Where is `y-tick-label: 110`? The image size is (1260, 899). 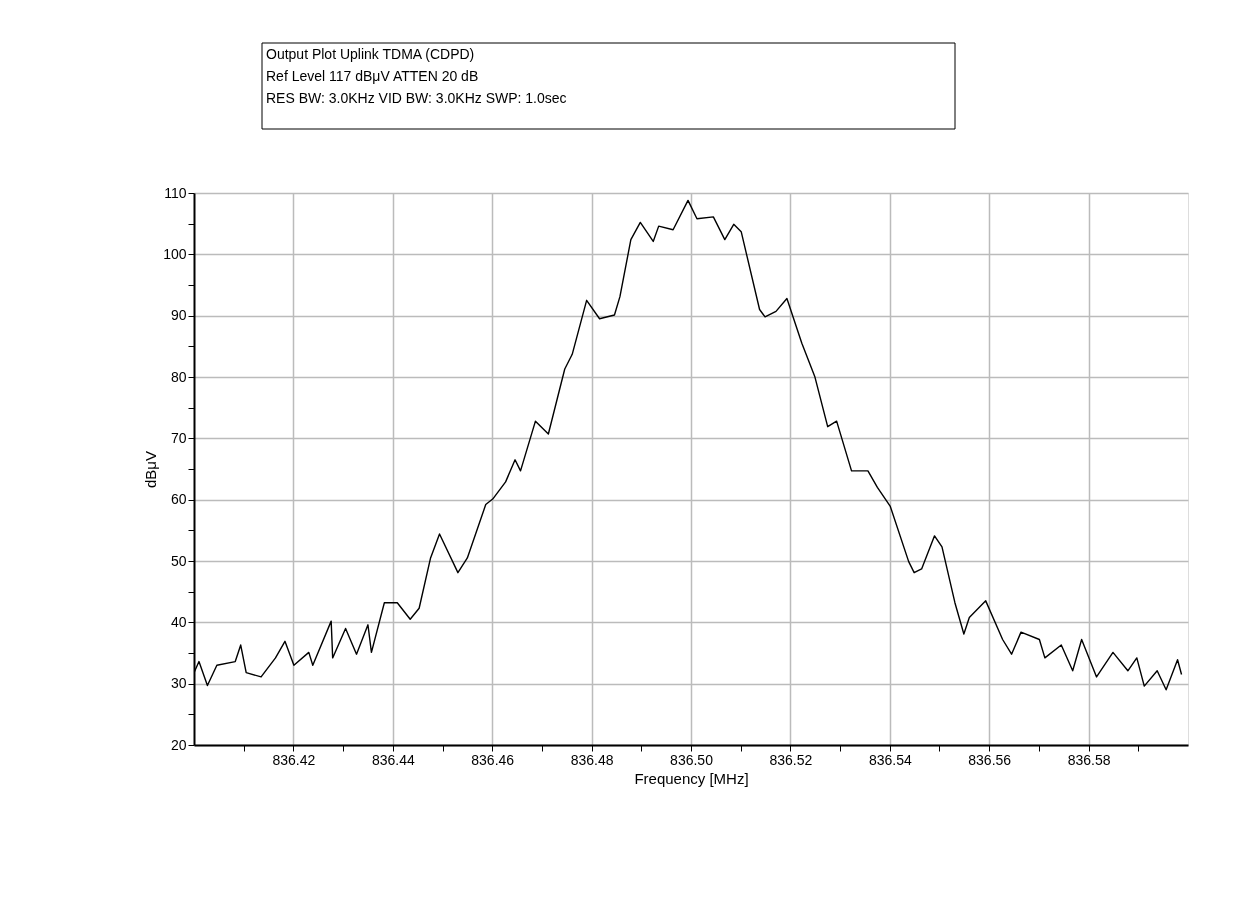
y-tick-label: 110 is located at coordinates (175, 192).